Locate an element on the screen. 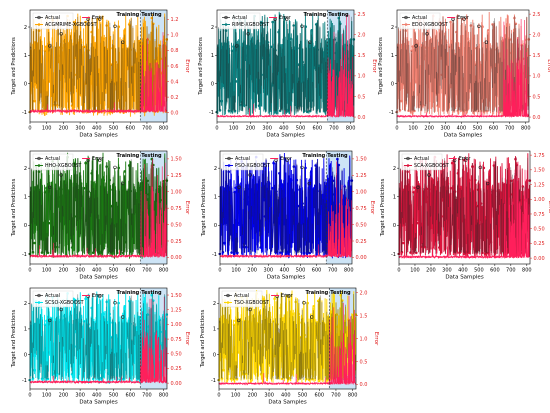 This screenshot has width=550, height=413. y2-tick-label: 0.75 is located at coordinates (361, 209).